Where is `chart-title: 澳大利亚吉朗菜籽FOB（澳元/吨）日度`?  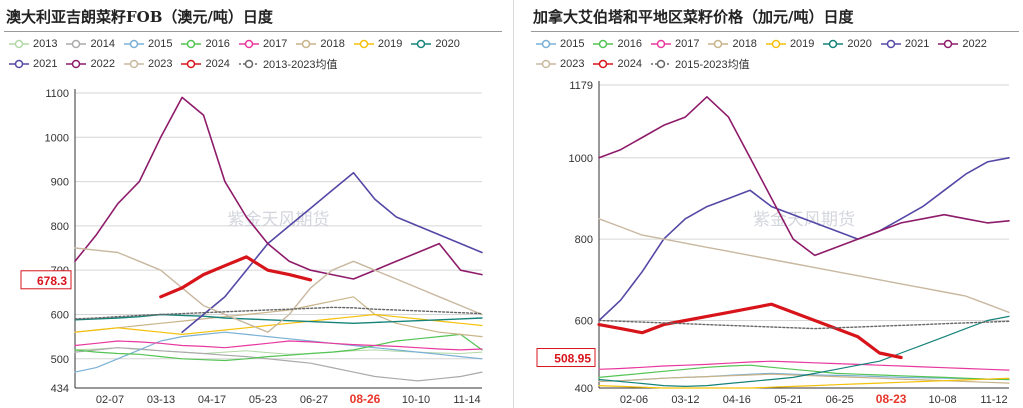
chart-title: 澳大利亚吉朗菜籽FOB（澳元/吨）日度 is located at coordinates (139, 17).